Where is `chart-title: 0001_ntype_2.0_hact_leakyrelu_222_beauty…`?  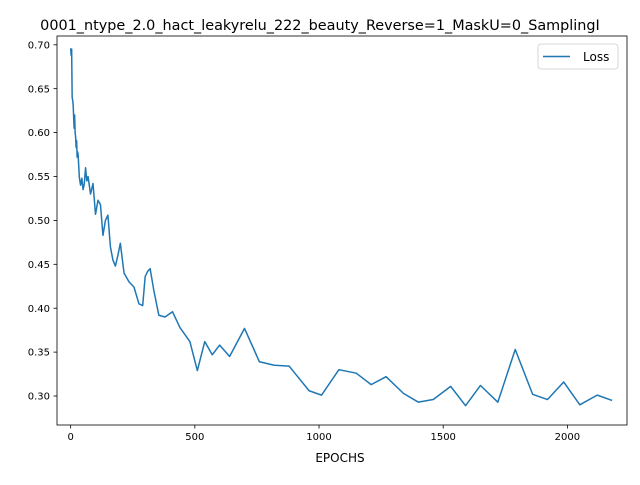
chart-title: 0001_ntype_2.0_hact_leakyrelu_222_beauty… is located at coordinates (320, 26).